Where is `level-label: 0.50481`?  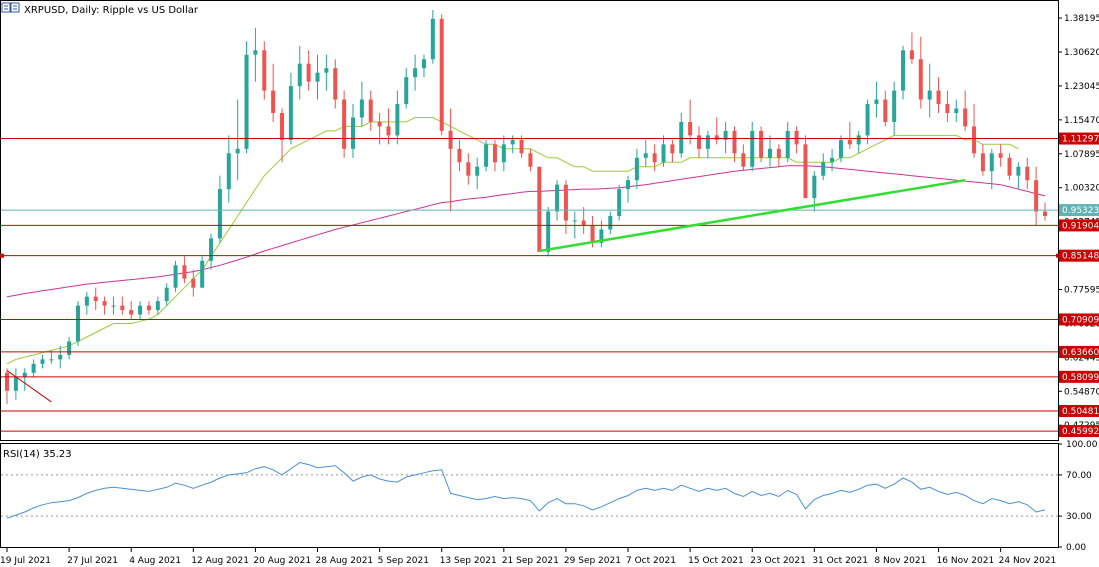
level-label: 0.50481 is located at coordinates (1080, 412).